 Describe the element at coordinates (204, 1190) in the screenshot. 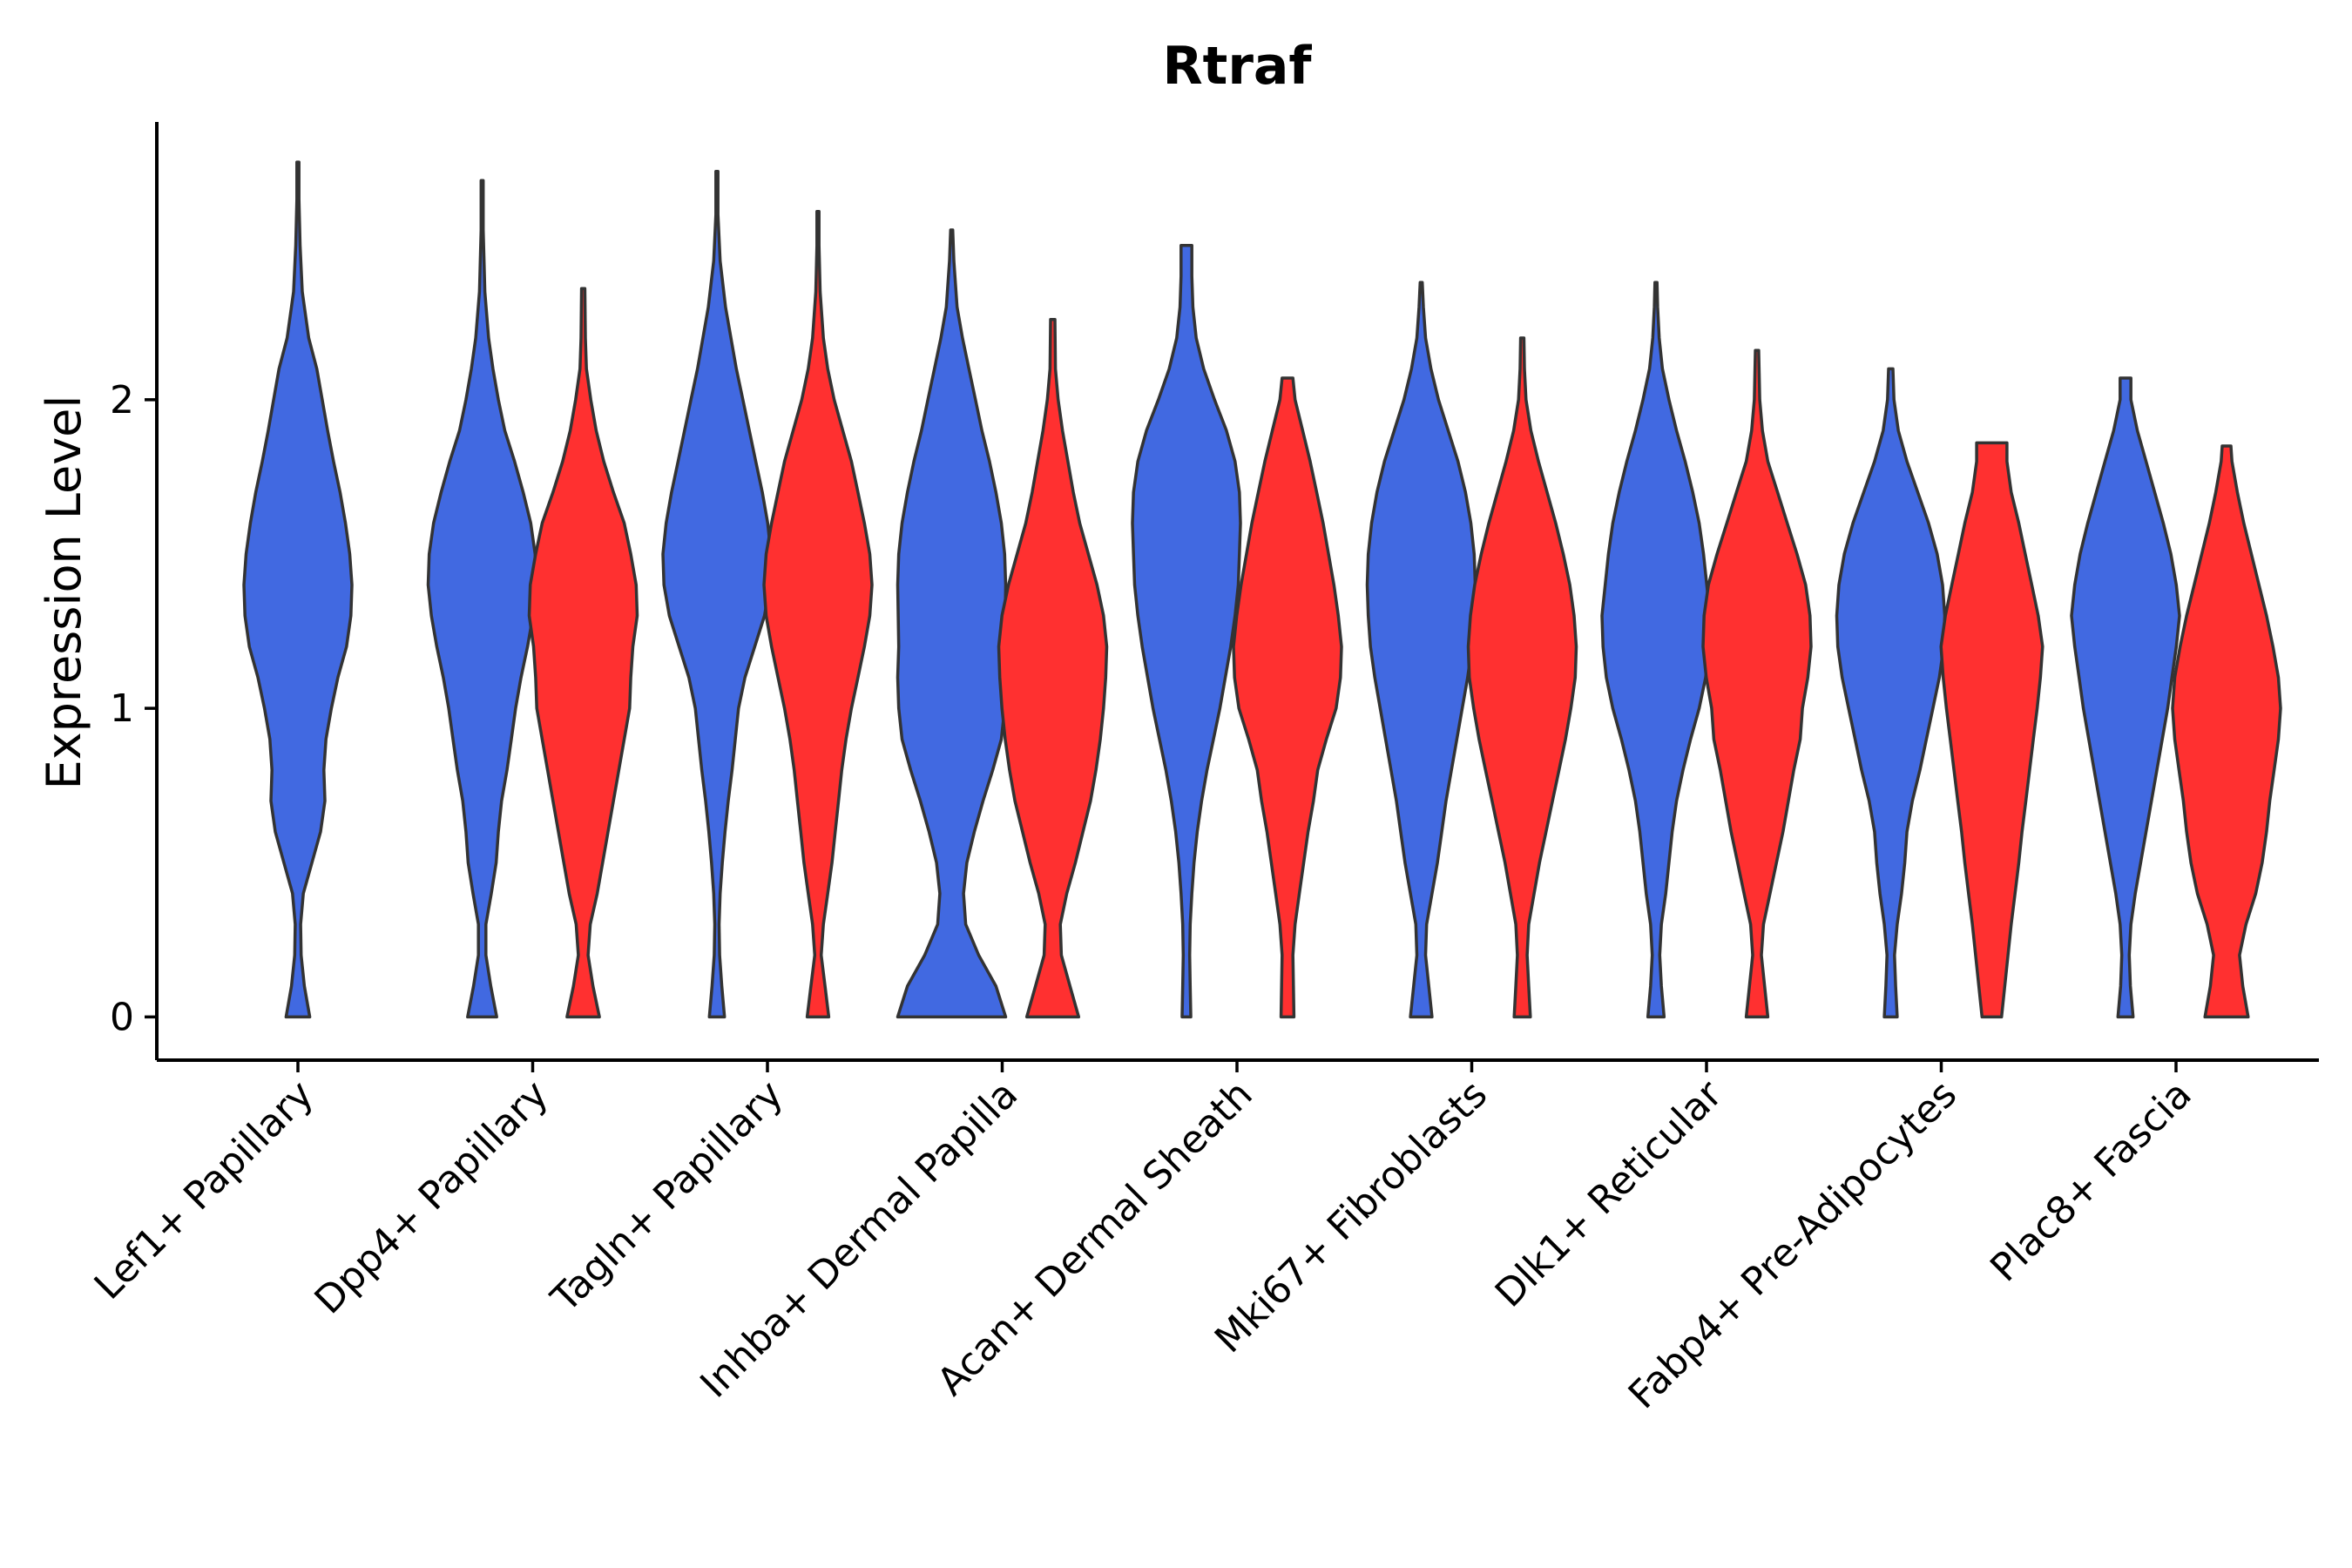

I see `x-tick-label-lef1-papillary: Lef1+ Papillary` at that location.